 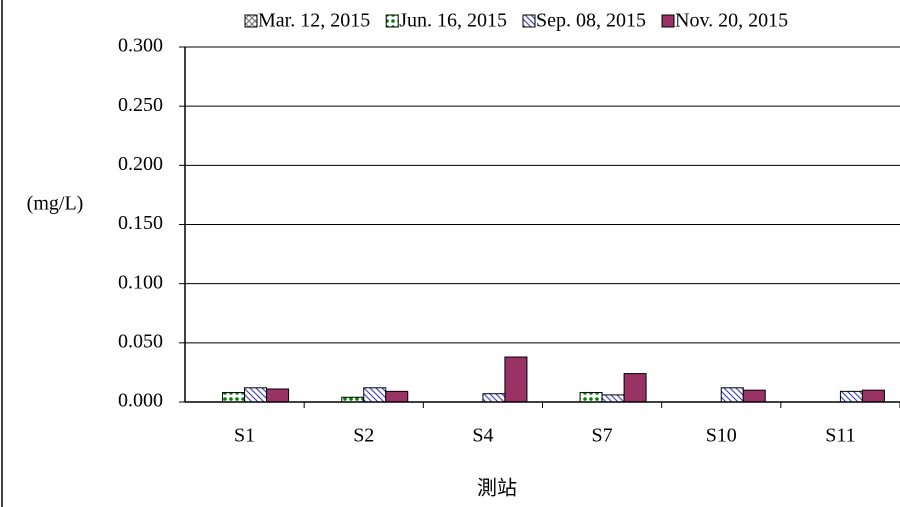 I want to click on y-tick-label: 0.150, so click(x=140, y=223).